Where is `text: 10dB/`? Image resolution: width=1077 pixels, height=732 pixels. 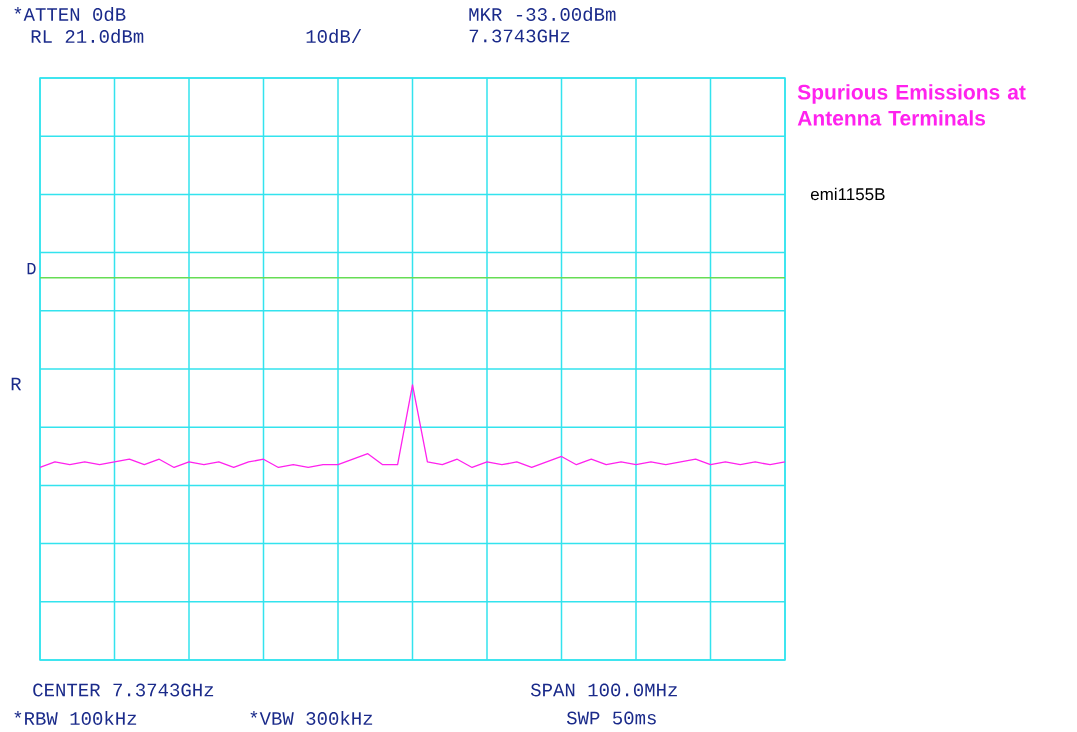
text: 10dB/ is located at coordinates (334, 35).